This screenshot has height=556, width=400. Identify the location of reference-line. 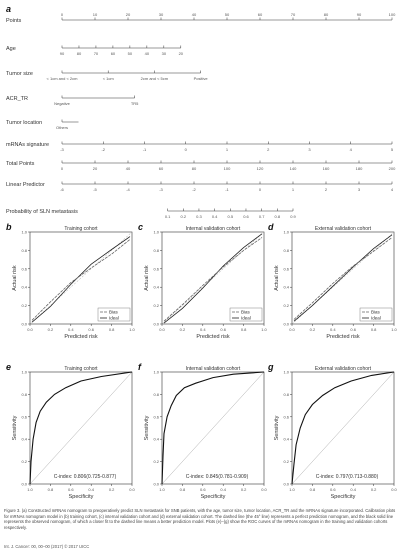
(213, 278).